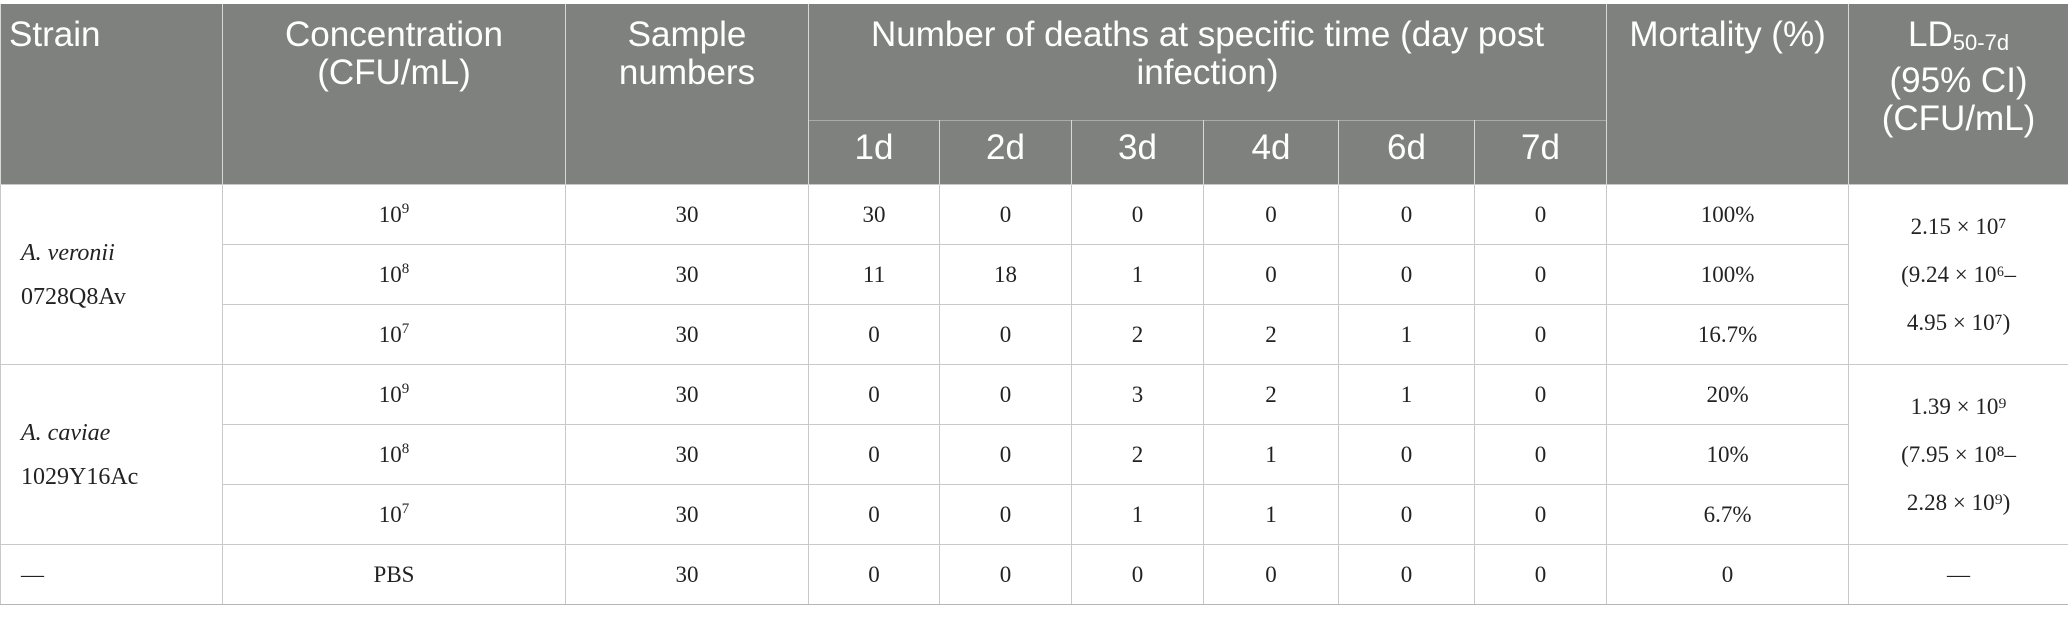 This screenshot has height=631, width=2068. What do you see at coordinates (1728, 454) in the screenshot?
I see `mortality-cell: 10%` at bounding box center [1728, 454].